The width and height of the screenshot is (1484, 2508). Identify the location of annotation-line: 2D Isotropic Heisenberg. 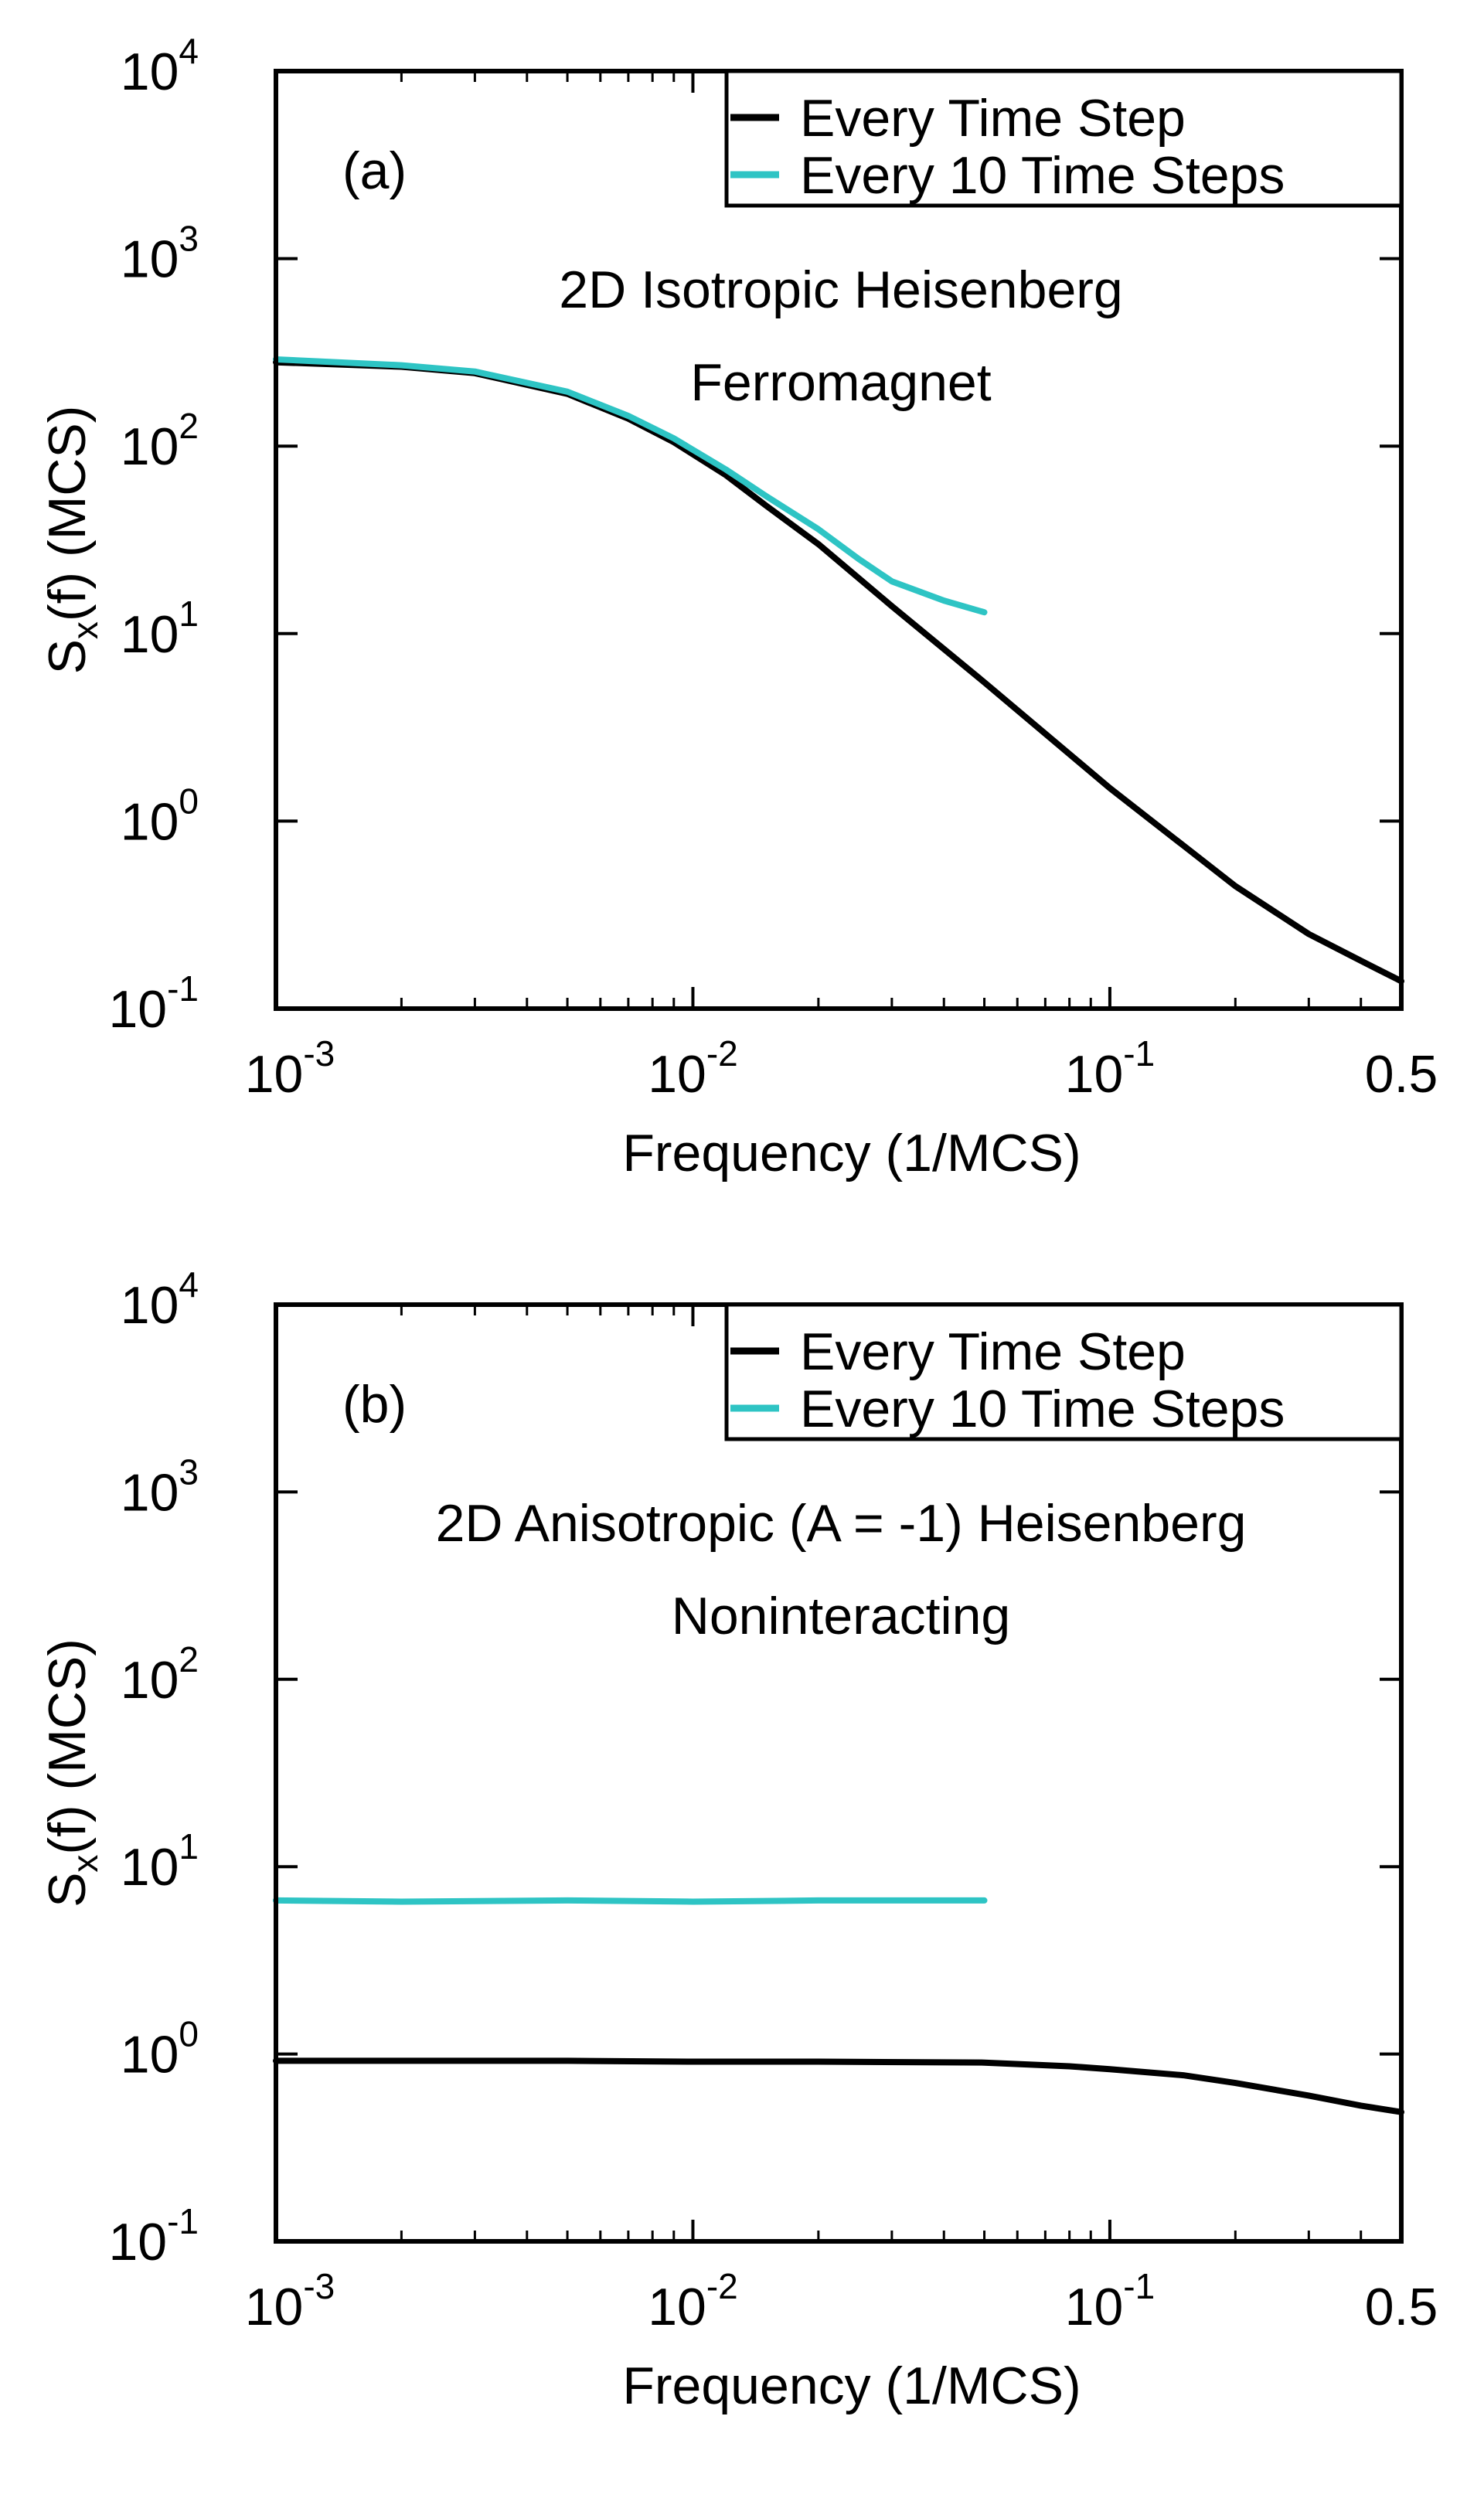
(840, 289).